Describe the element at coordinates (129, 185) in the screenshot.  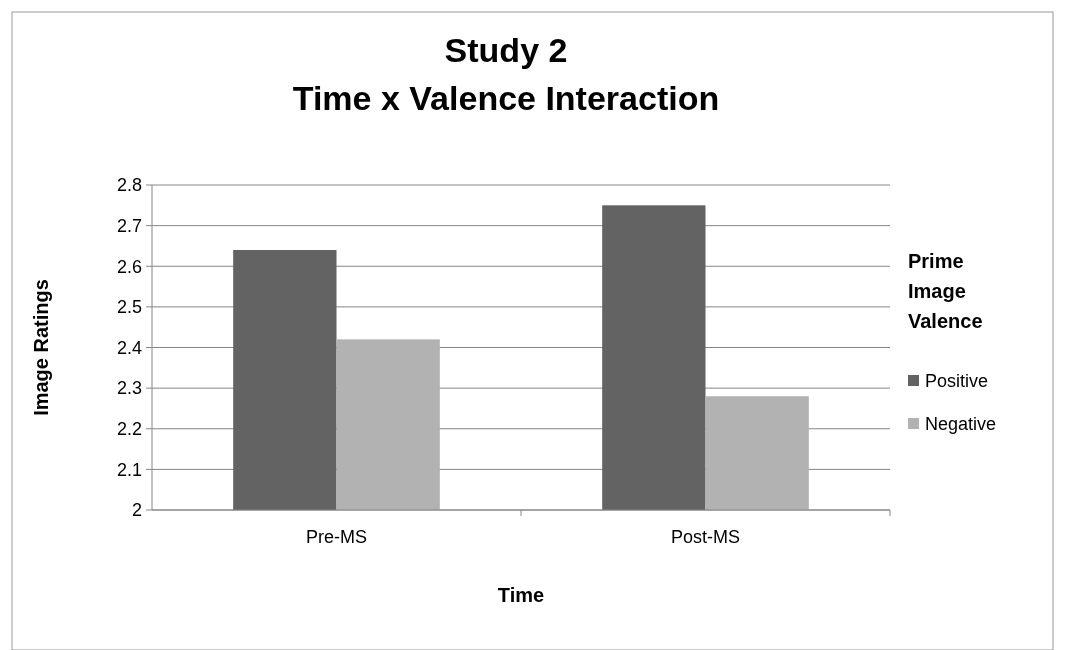
I see `y-tick-label: 2.8` at that location.